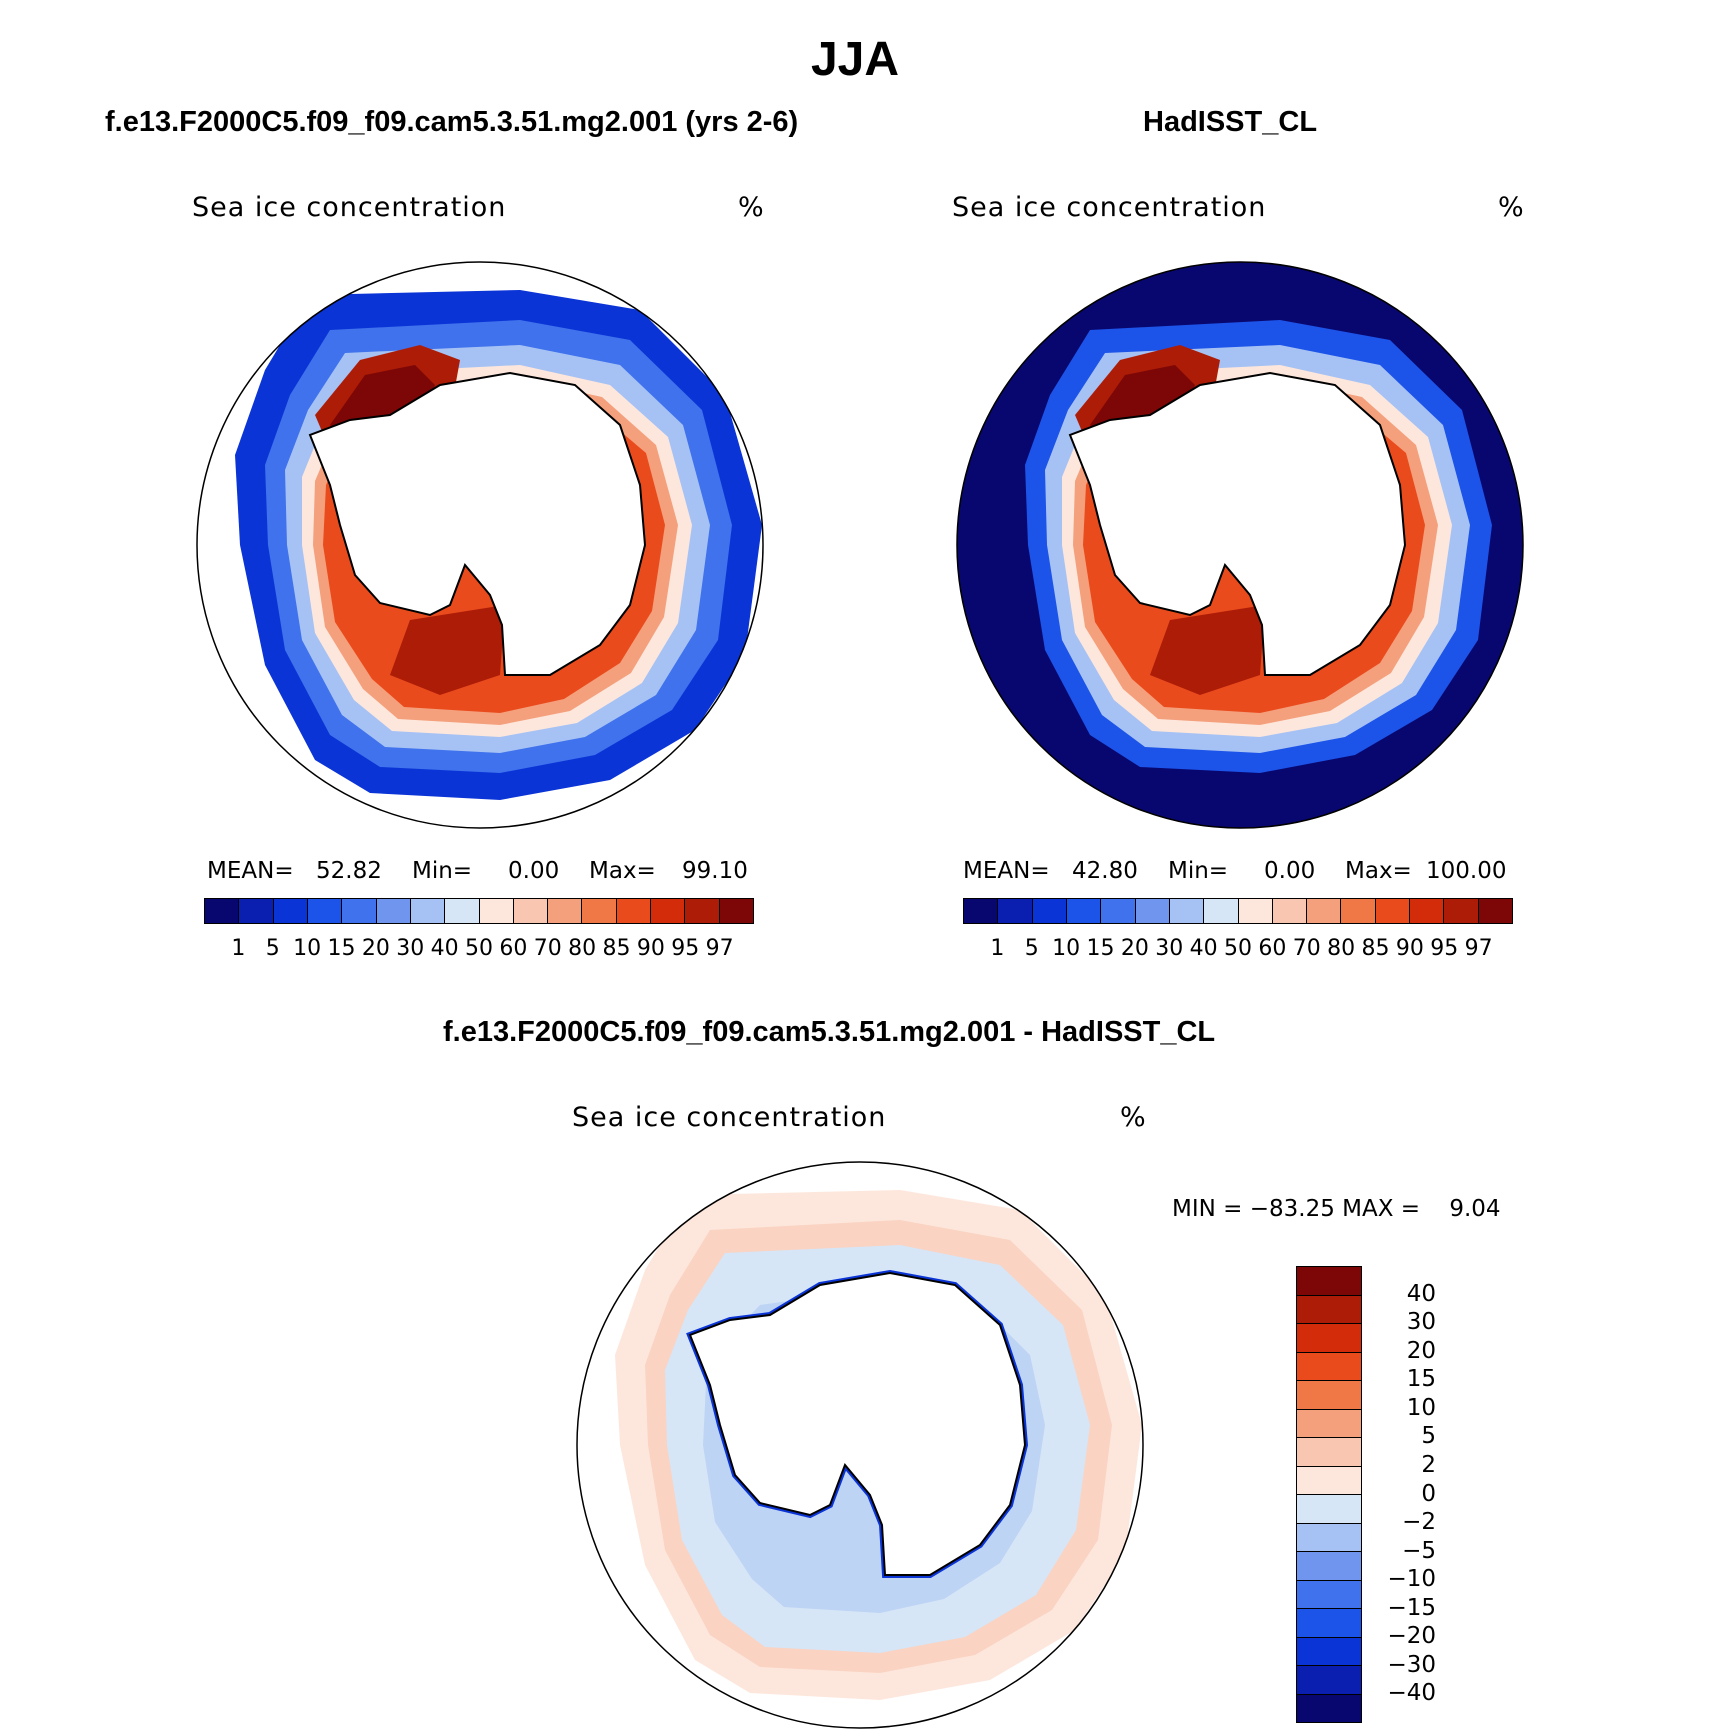 Image resolution: width=1710 pixels, height=1730 pixels. Describe the element at coordinates (1411, 1579) in the screenshot. I see `diff-colorbar-tick-label: −10` at that location.